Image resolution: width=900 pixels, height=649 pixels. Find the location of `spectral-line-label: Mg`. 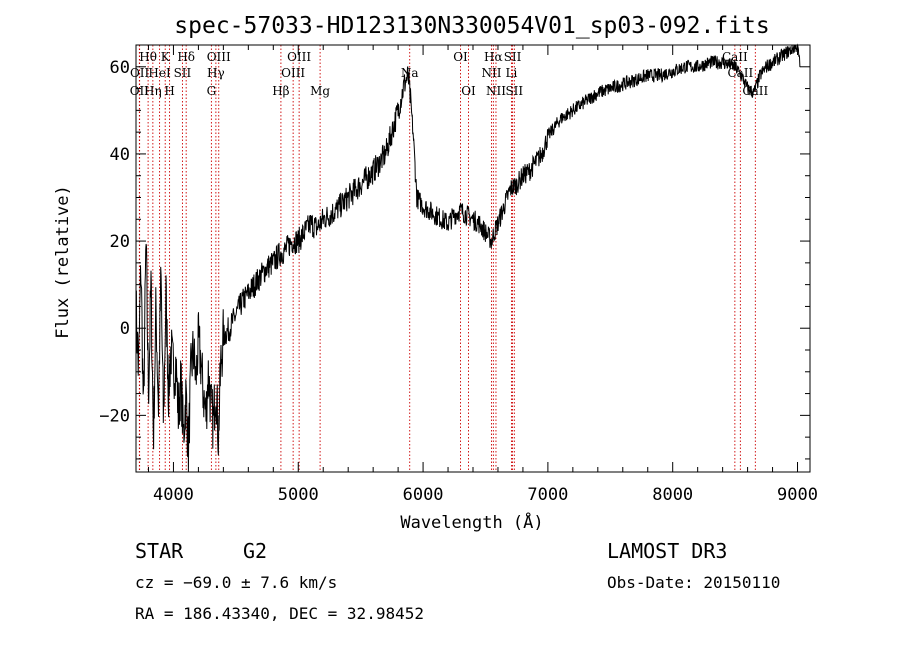

spectral-line-label: Mg is located at coordinates (320, 91).